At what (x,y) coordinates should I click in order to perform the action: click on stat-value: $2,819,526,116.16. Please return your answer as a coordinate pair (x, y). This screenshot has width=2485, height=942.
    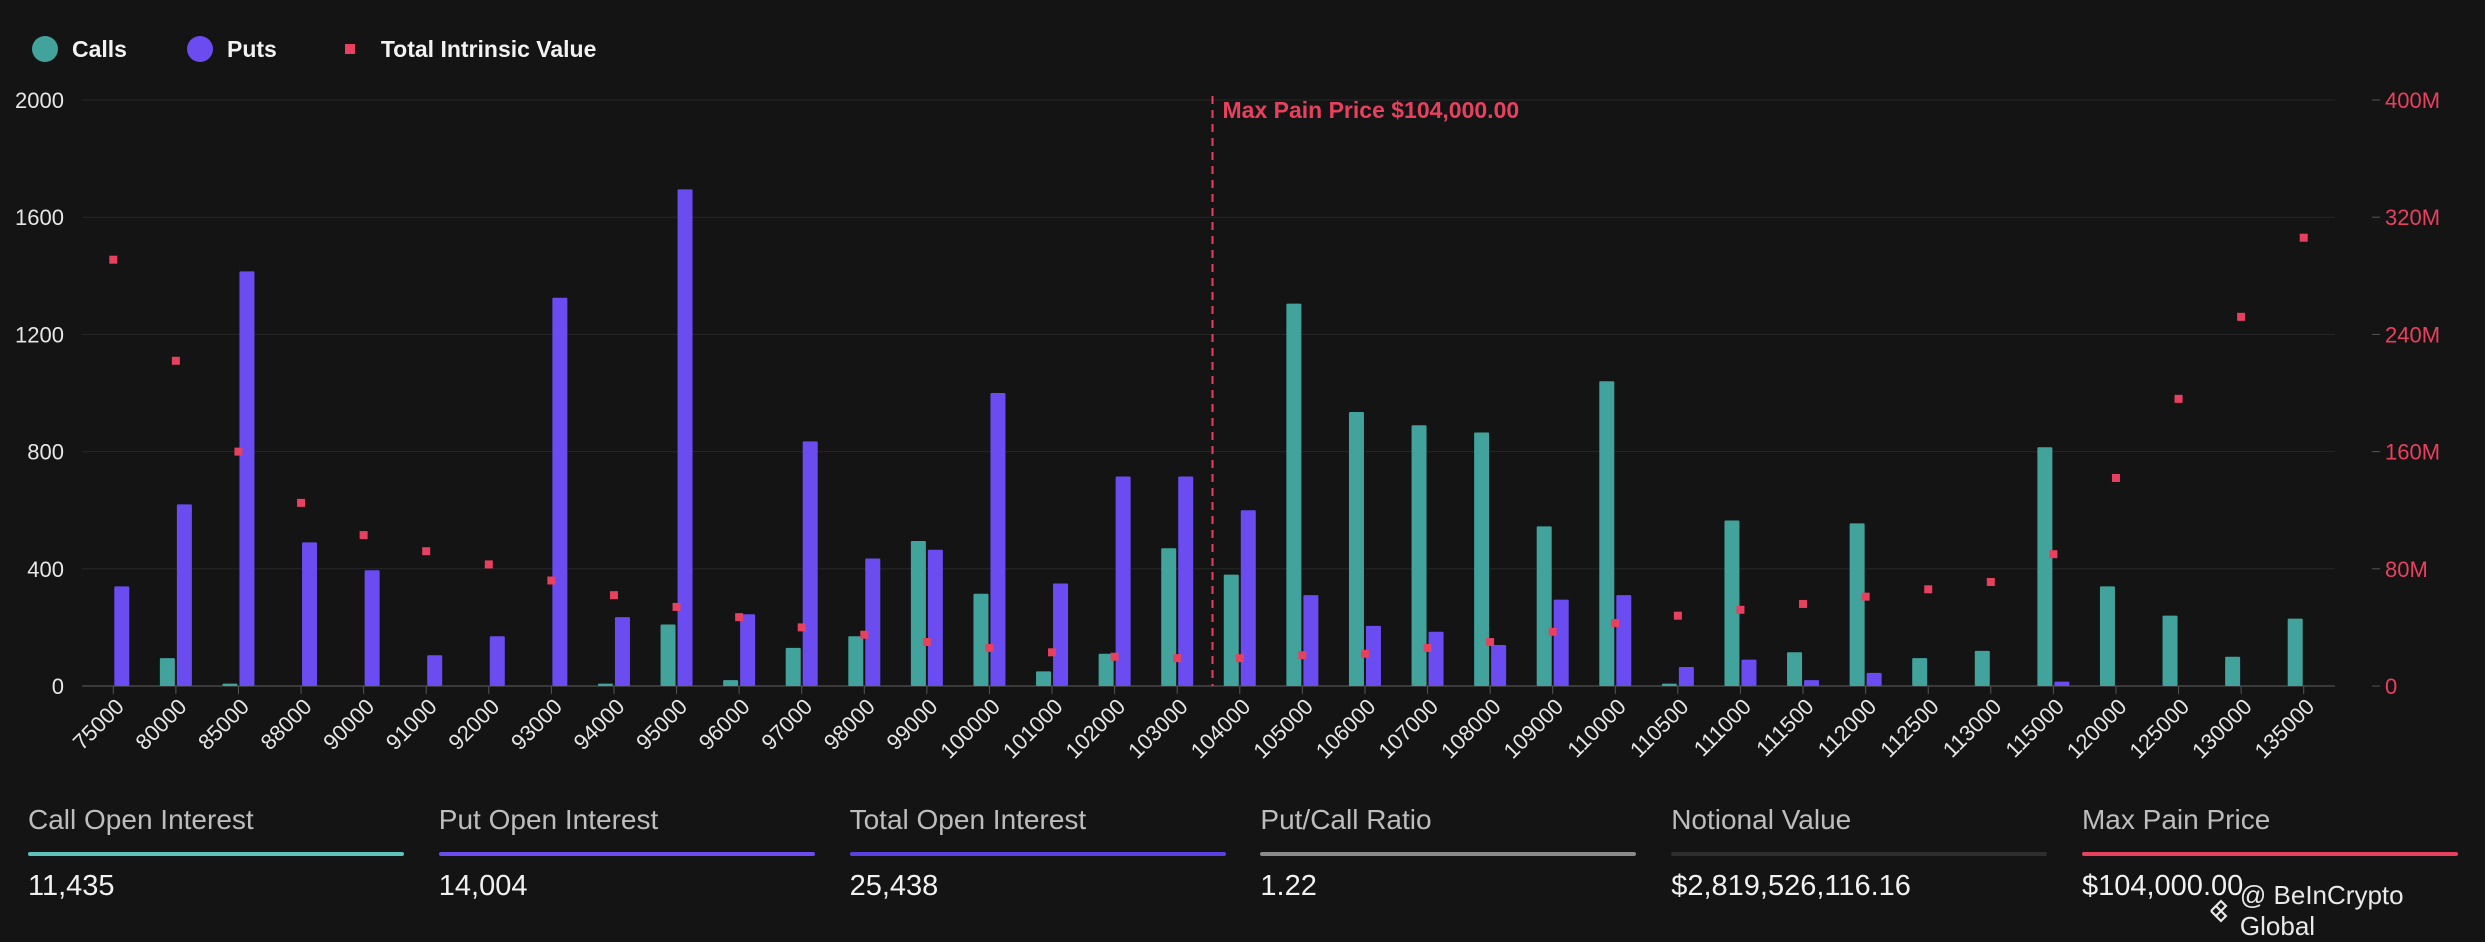
    Looking at the image, I should click on (1791, 886).